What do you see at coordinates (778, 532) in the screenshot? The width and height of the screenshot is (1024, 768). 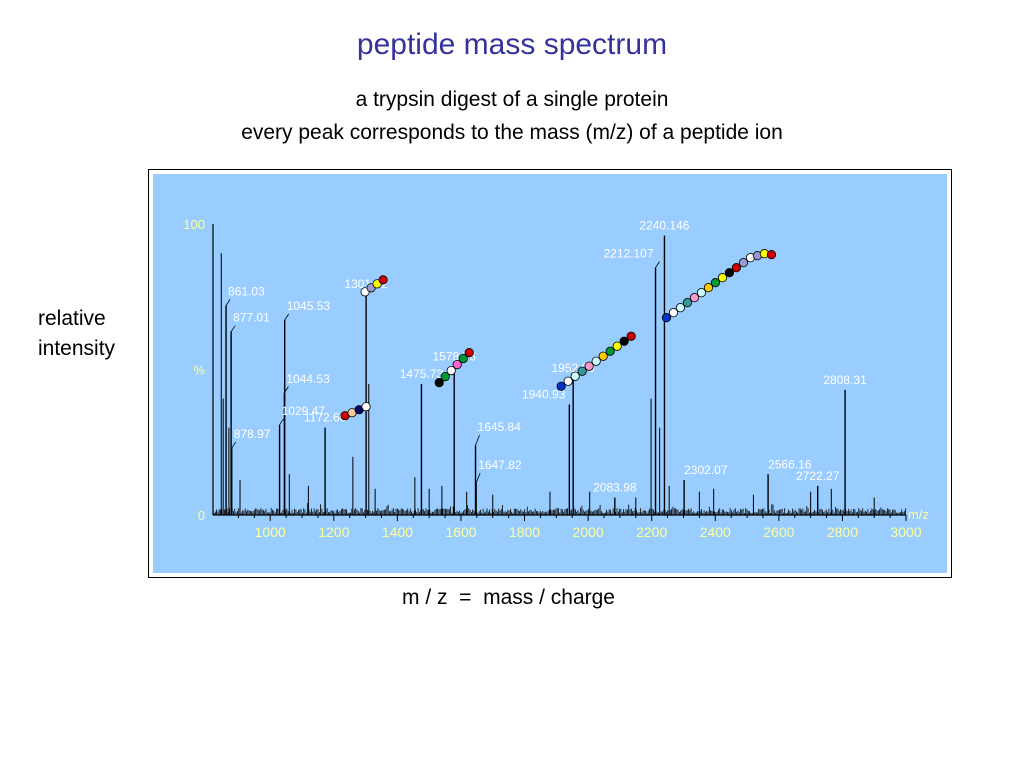 I see `x-tick-label: 2600` at bounding box center [778, 532].